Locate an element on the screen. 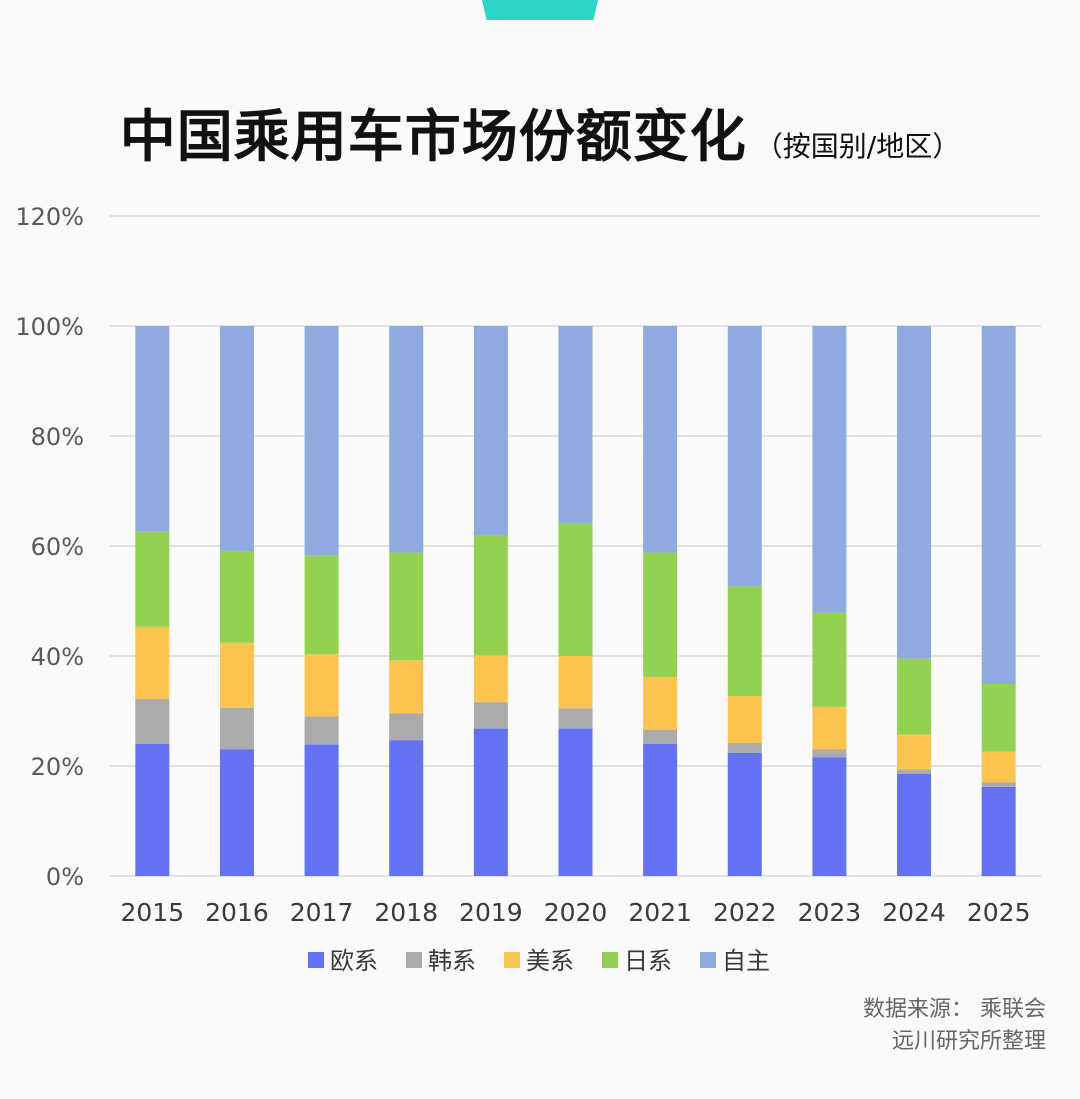 The height and width of the screenshot is (1099, 1080). data-source-note: 数据来源： 乘联会 远川研究所整理 is located at coordinates (954, 1026).